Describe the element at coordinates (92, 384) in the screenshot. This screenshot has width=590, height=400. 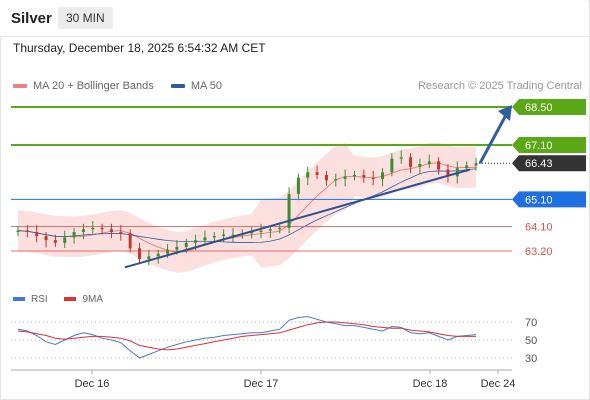
I see `x-tick-label: Dec 16` at that location.